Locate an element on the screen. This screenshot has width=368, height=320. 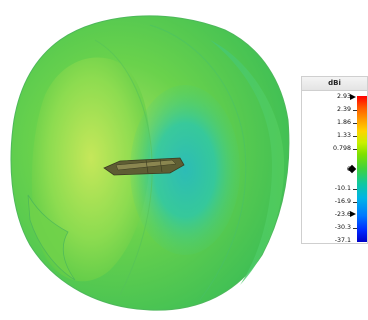
tick-label: 2.93 is located at coordinates (343, 96).